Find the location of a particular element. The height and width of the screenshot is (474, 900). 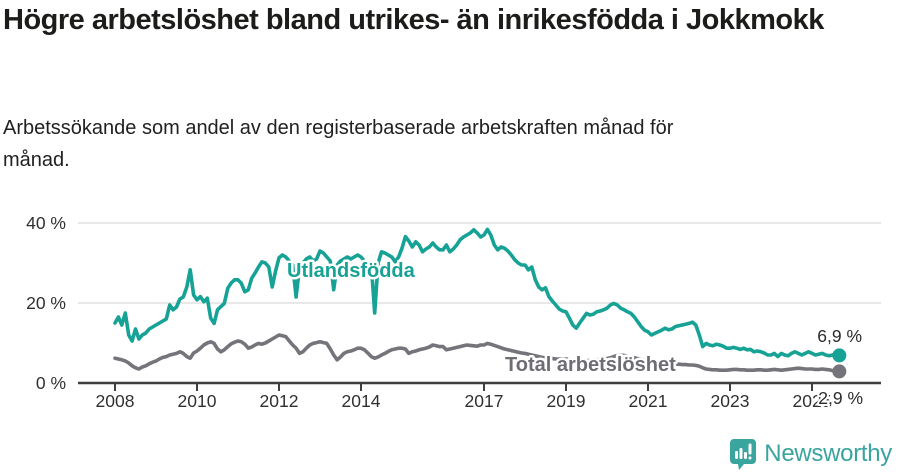

series-end-value-label: 2,9 % is located at coordinates (840, 398).